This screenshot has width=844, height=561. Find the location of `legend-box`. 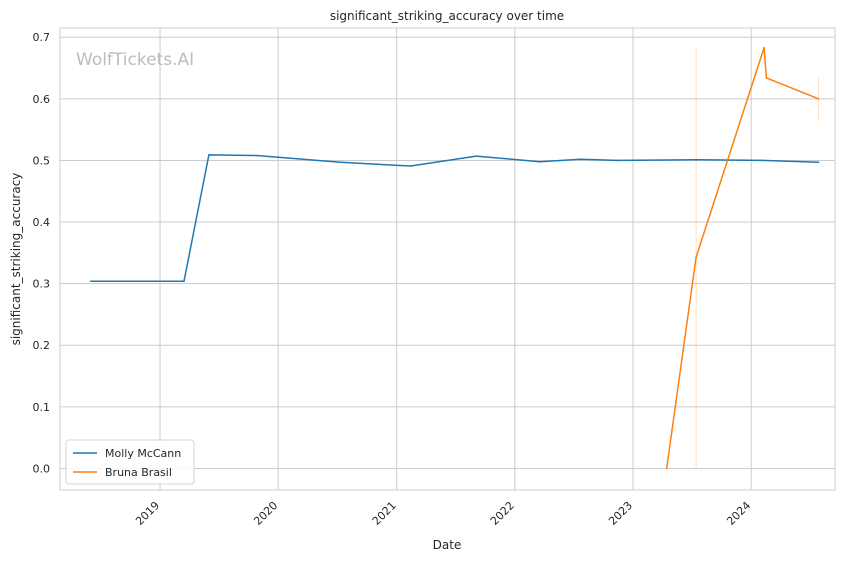

legend-box is located at coordinates (130, 462).